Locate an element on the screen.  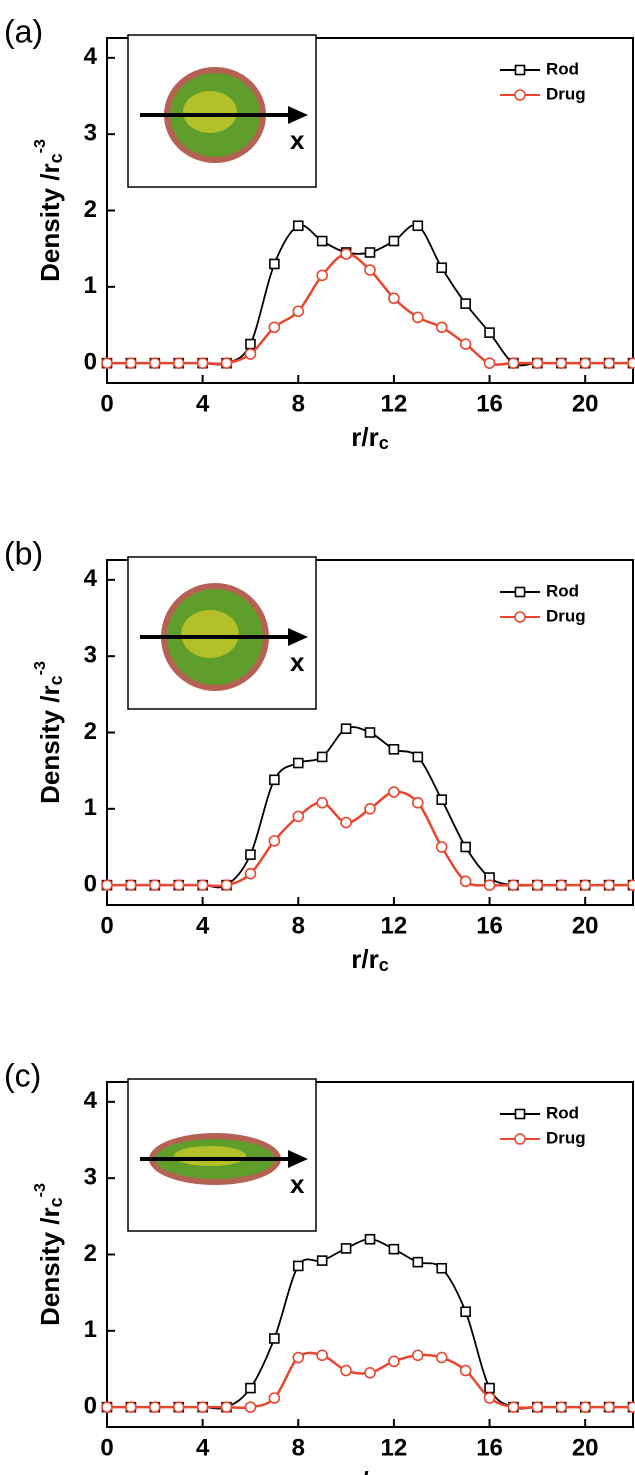
series-line is located at coordinates (370, 1324).